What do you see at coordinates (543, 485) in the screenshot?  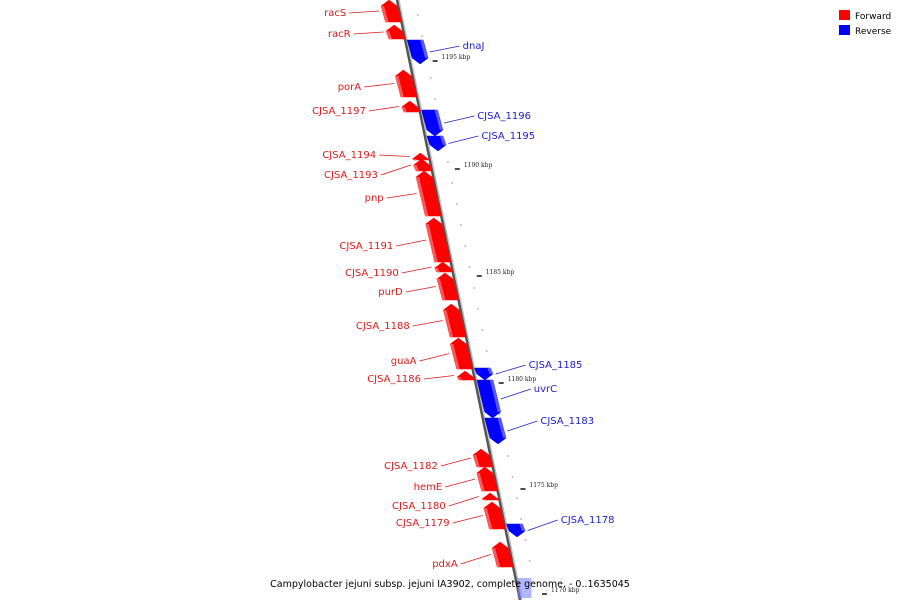 I see `tick-label: 1175 kbp` at bounding box center [543, 485].